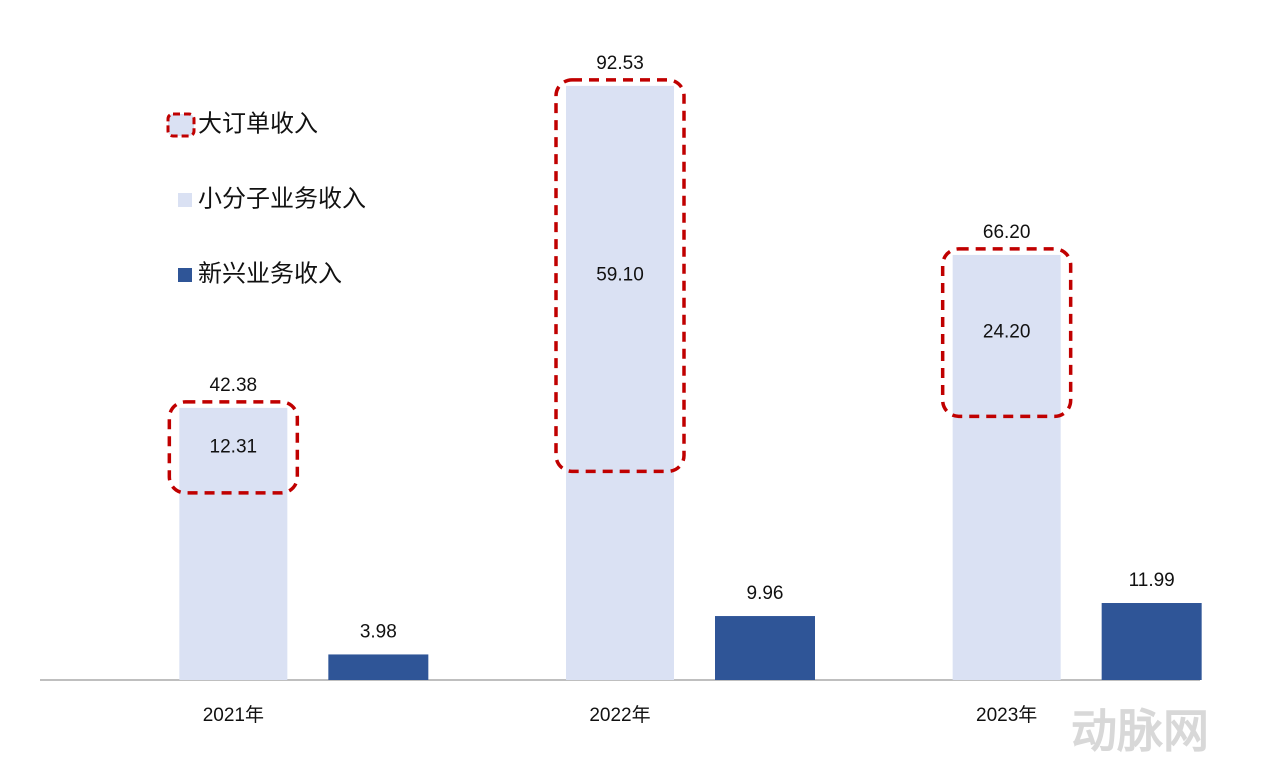 The height and width of the screenshot is (780, 1274). What do you see at coordinates (233, 715) in the screenshot?
I see `x-tick-label: 2021年` at bounding box center [233, 715].